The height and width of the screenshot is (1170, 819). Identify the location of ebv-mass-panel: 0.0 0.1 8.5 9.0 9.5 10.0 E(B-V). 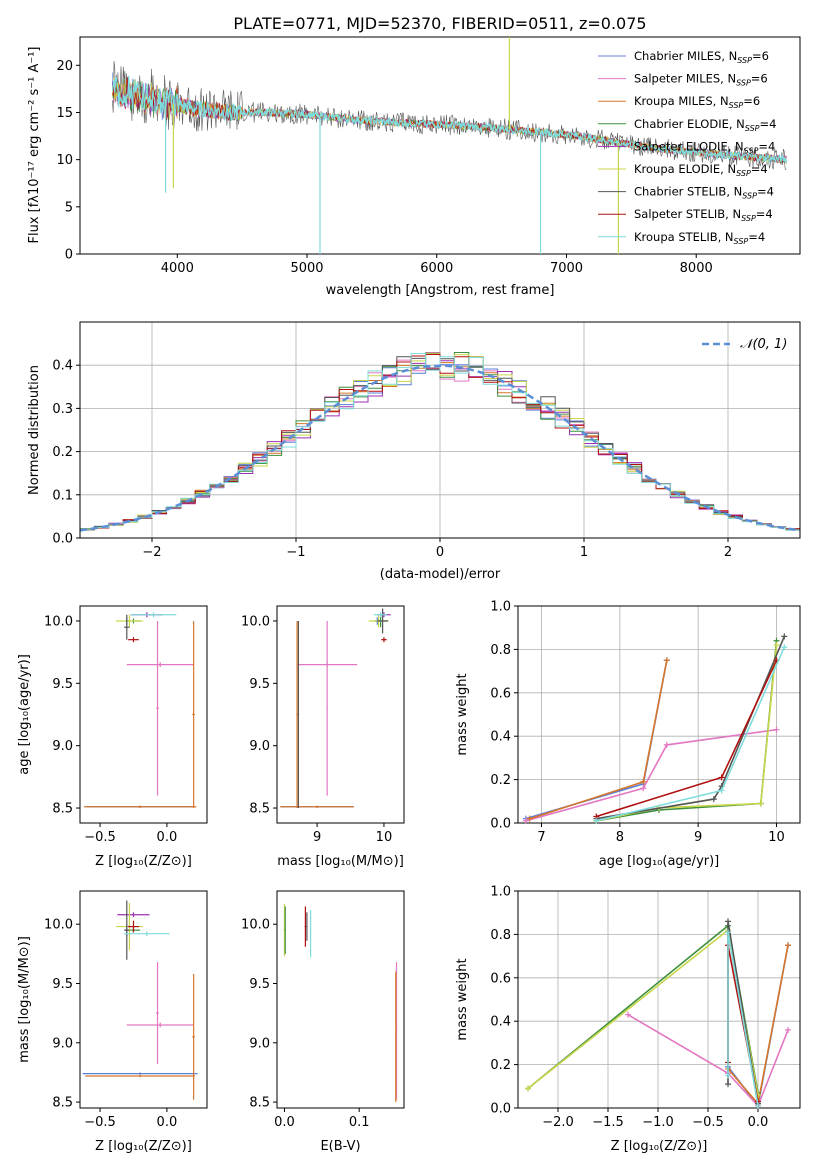
(323, 1022).